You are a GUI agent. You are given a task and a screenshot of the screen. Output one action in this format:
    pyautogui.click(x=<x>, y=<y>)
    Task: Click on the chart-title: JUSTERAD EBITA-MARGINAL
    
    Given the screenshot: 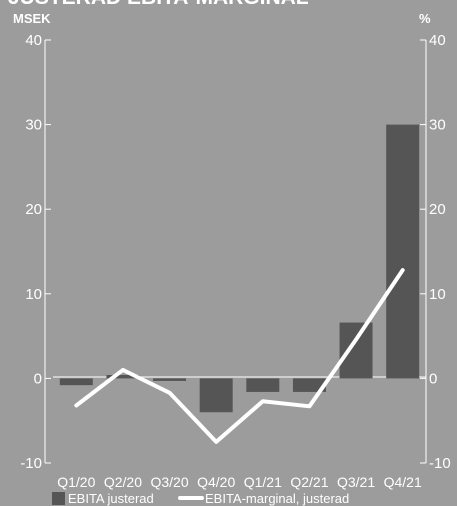 What is the action you would take?
    pyautogui.click(x=158, y=4)
    